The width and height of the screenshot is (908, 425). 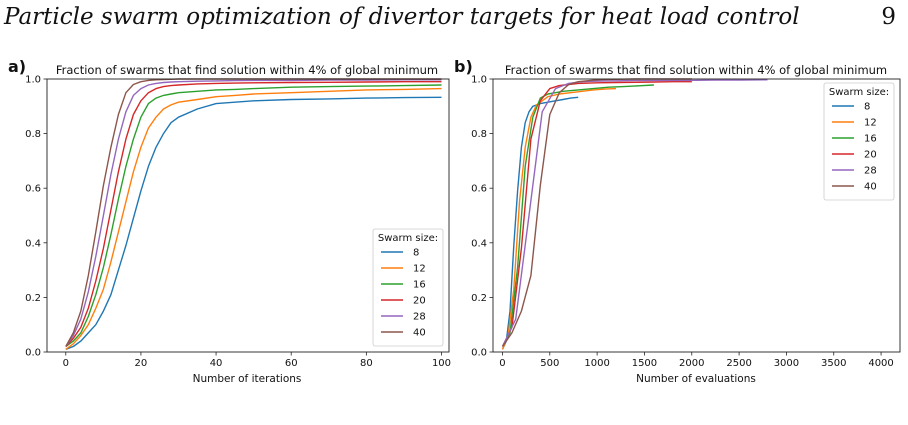 What do you see at coordinates (691, 363) in the screenshot?
I see `x-tick-label: 2000` at bounding box center [691, 363].